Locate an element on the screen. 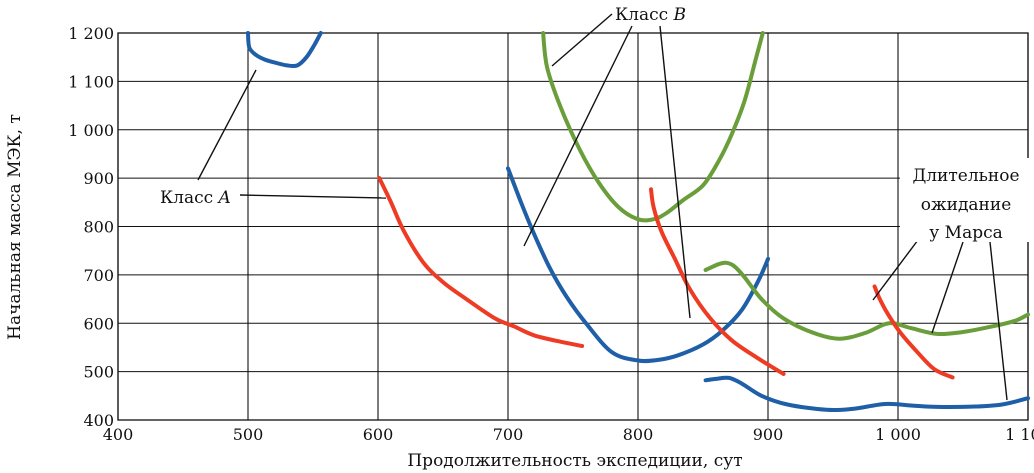 The width and height of the screenshot is (1034, 473). y-tick-label-0: 400 is located at coordinates (98, 420).